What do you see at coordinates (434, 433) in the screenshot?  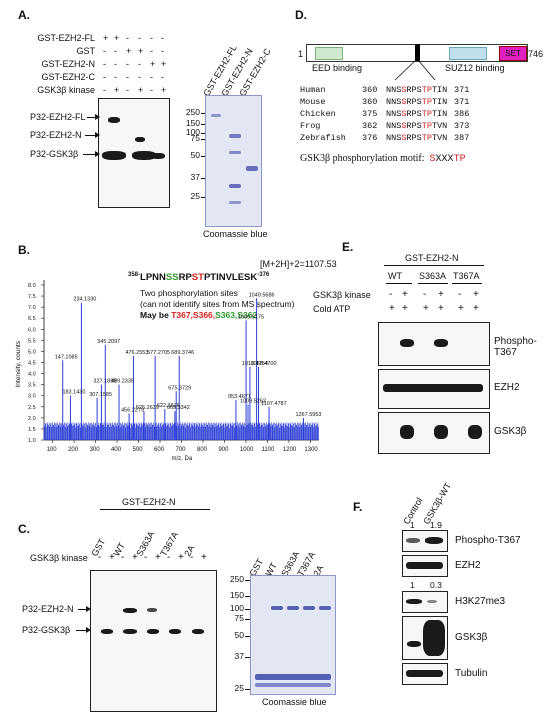 I see `e-blot-gsk3b` at bounding box center [434, 433].